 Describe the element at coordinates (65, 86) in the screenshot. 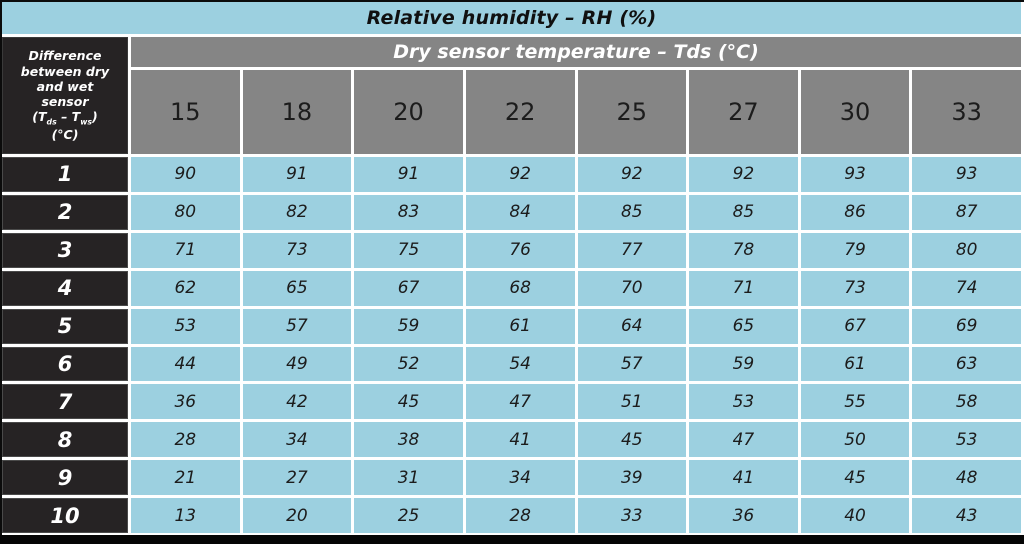

I see `corner-line: and wet` at that location.